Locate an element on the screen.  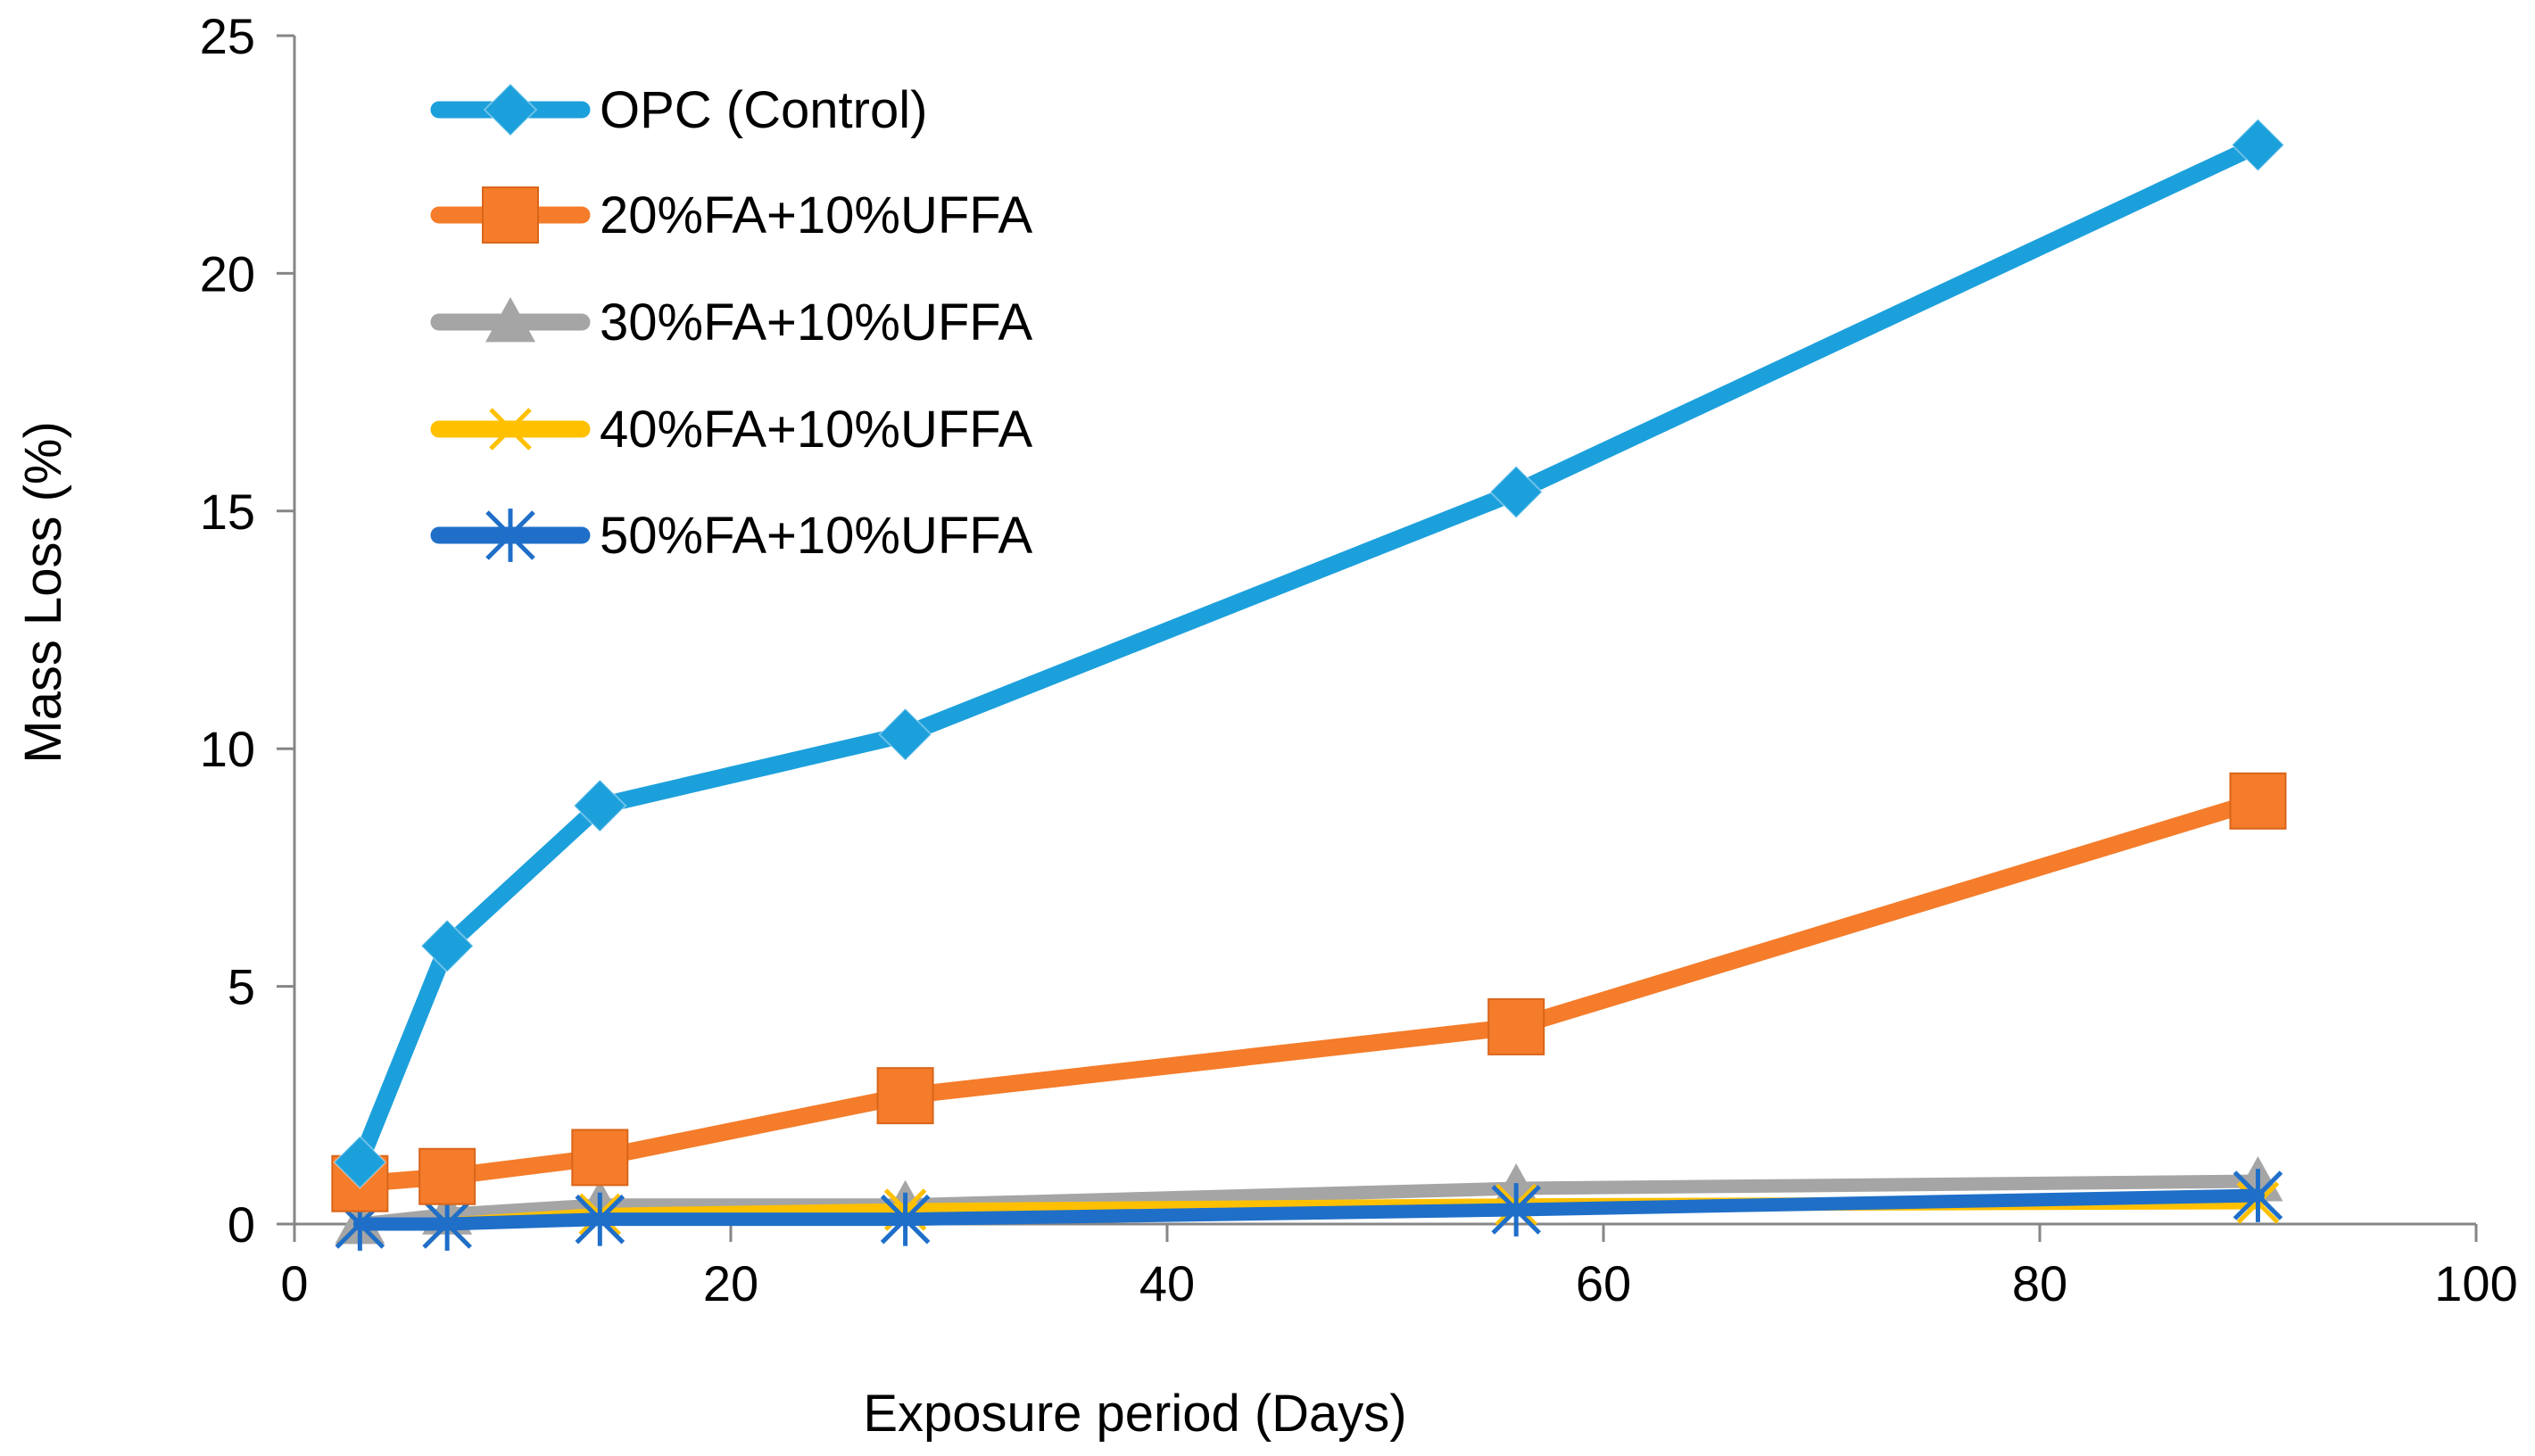
x-tick-label: 80 is located at coordinates (2039, 1283).